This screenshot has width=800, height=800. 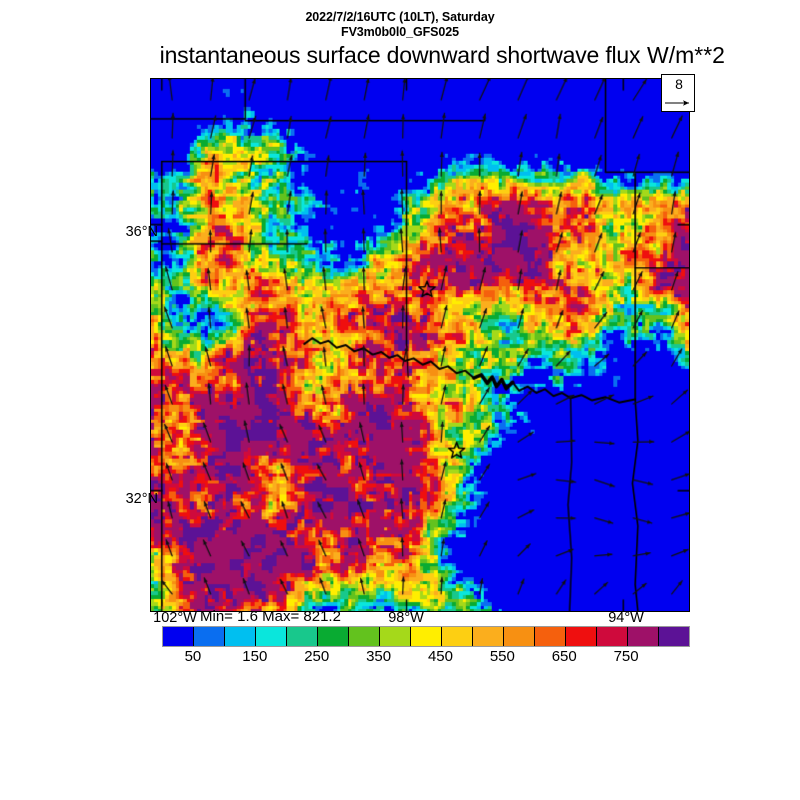 I want to click on colorbar-tick-750: 750, so click(x=626, y=656).